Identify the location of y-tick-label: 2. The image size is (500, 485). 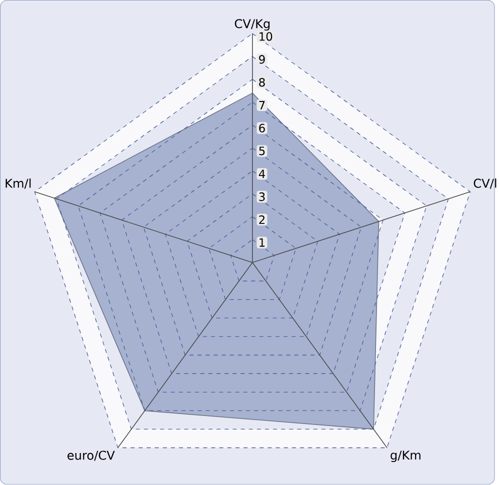
(261, 220).